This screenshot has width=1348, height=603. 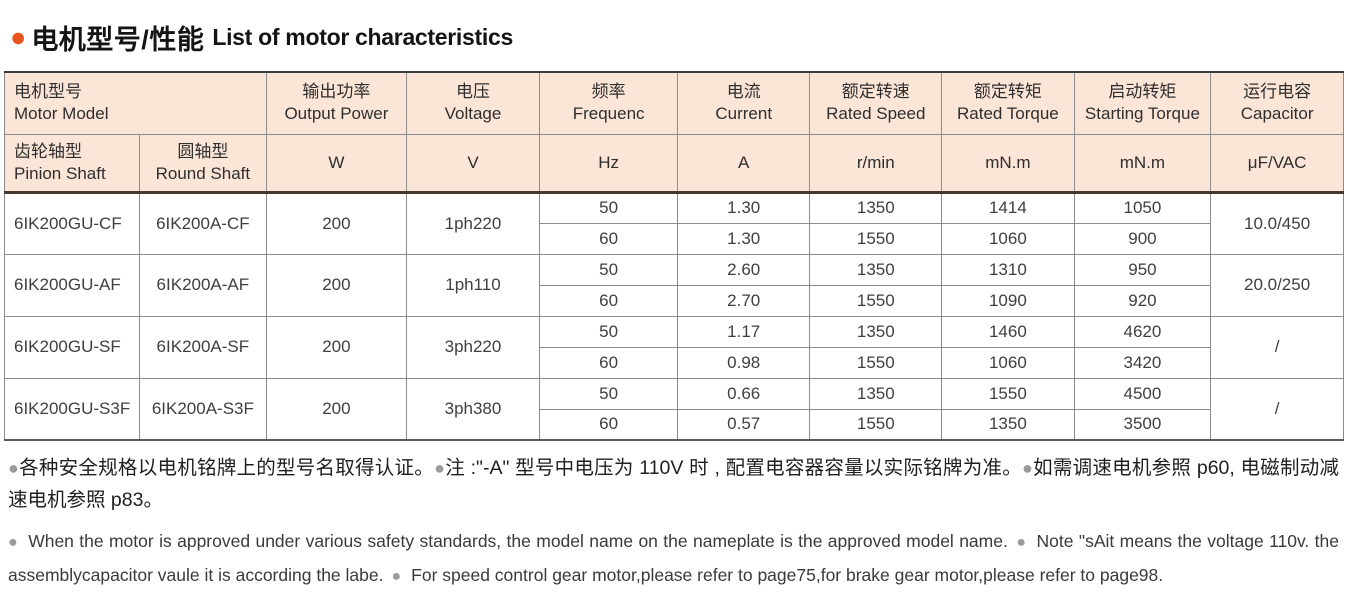 I want to click on unit-frequency: Hz, so click(x=608, y=163).